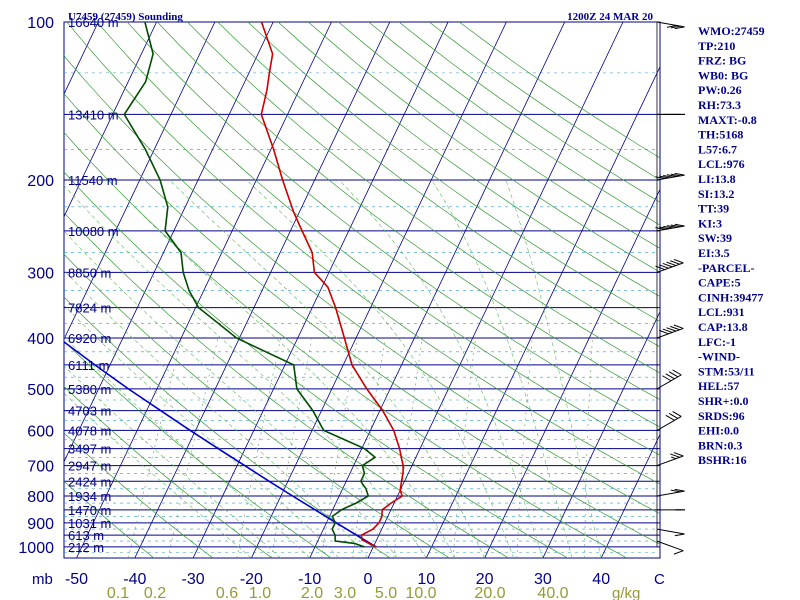 The height and width of the screenshot is (600, 800). Describe the element at coordinates (89, 411) in the screenshot. I see `height-label: 4703 m` at that location.